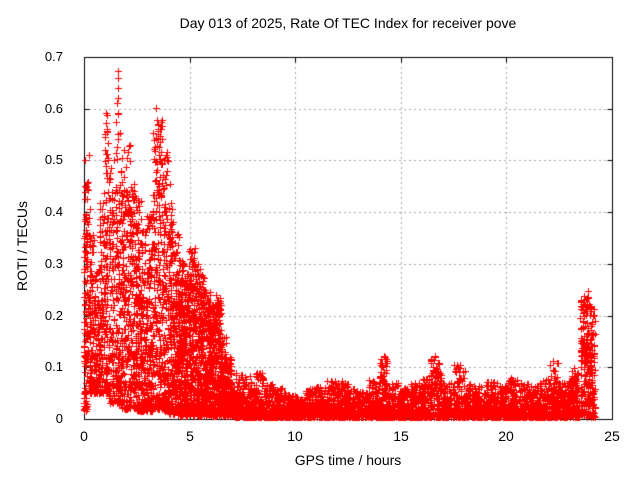  What do you see at coordinates (53, 159) in the screenshot?
I see `y-tick-label: 0.5` at bounding box center [53, 159].